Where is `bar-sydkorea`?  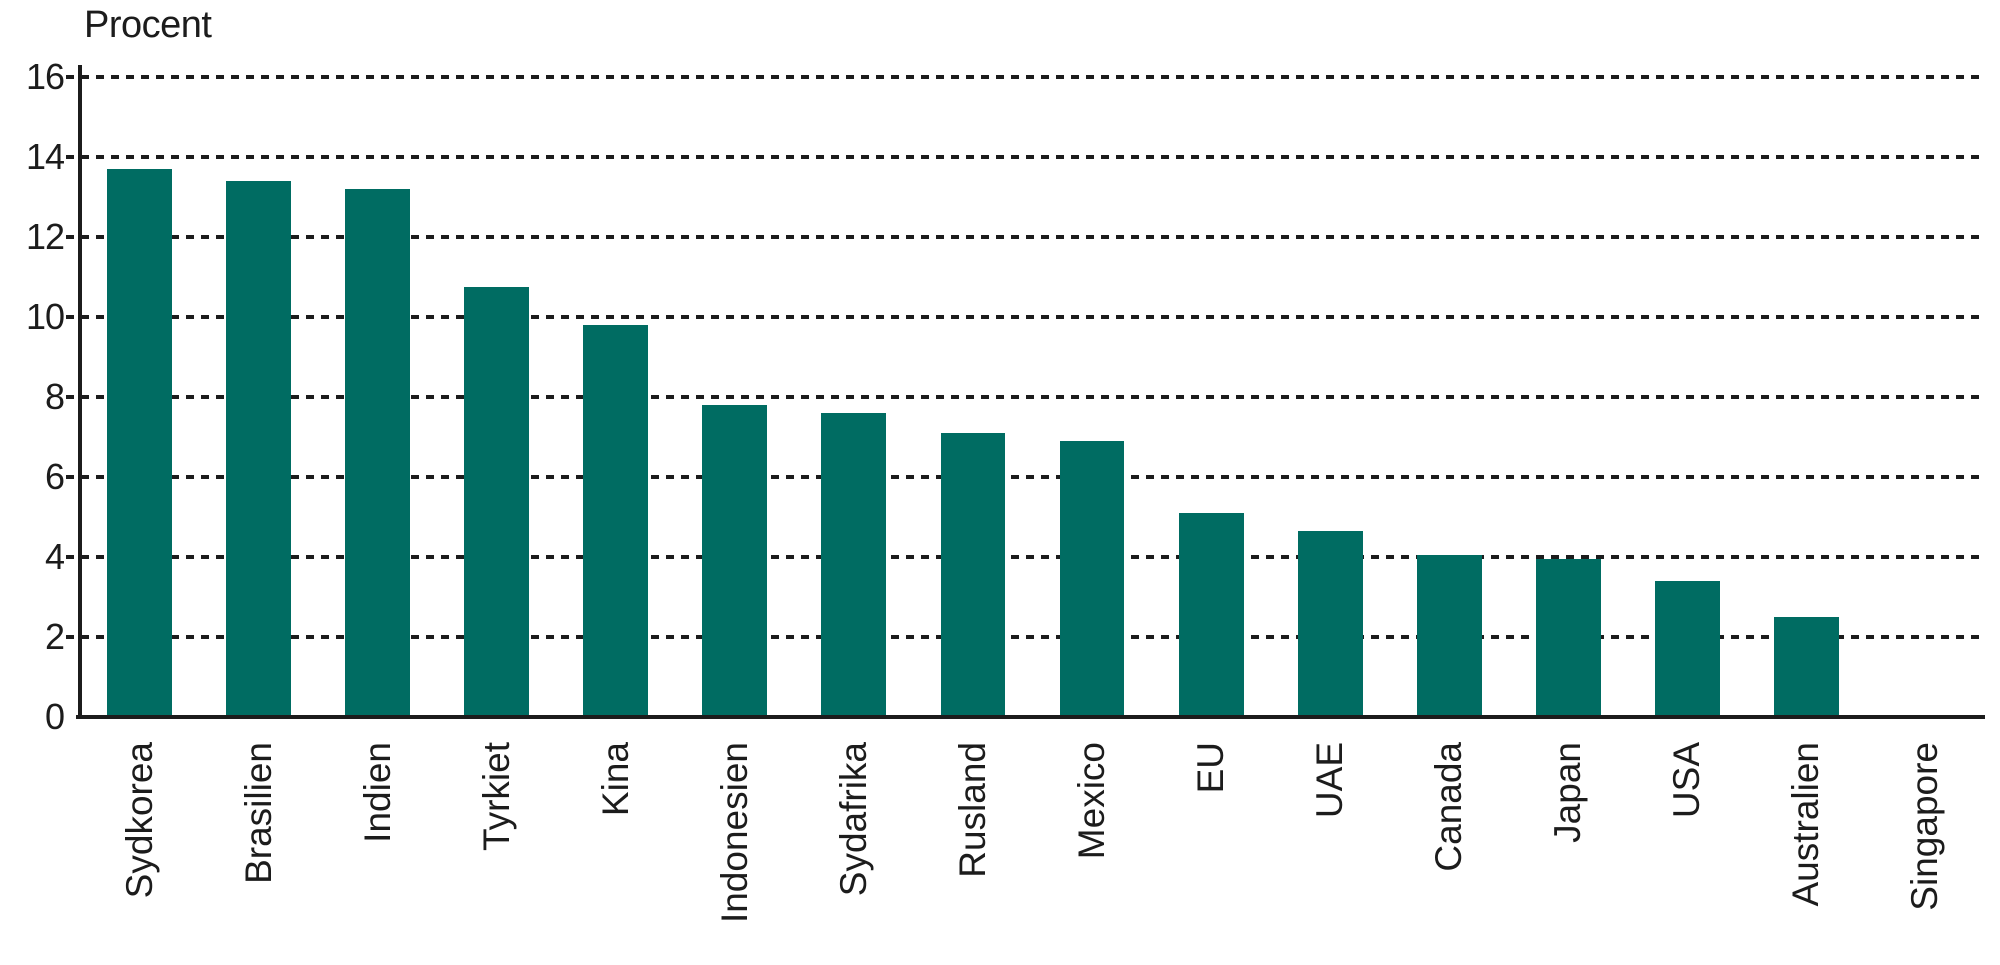
bar-sydkorea is located at coordinates (139, 443).